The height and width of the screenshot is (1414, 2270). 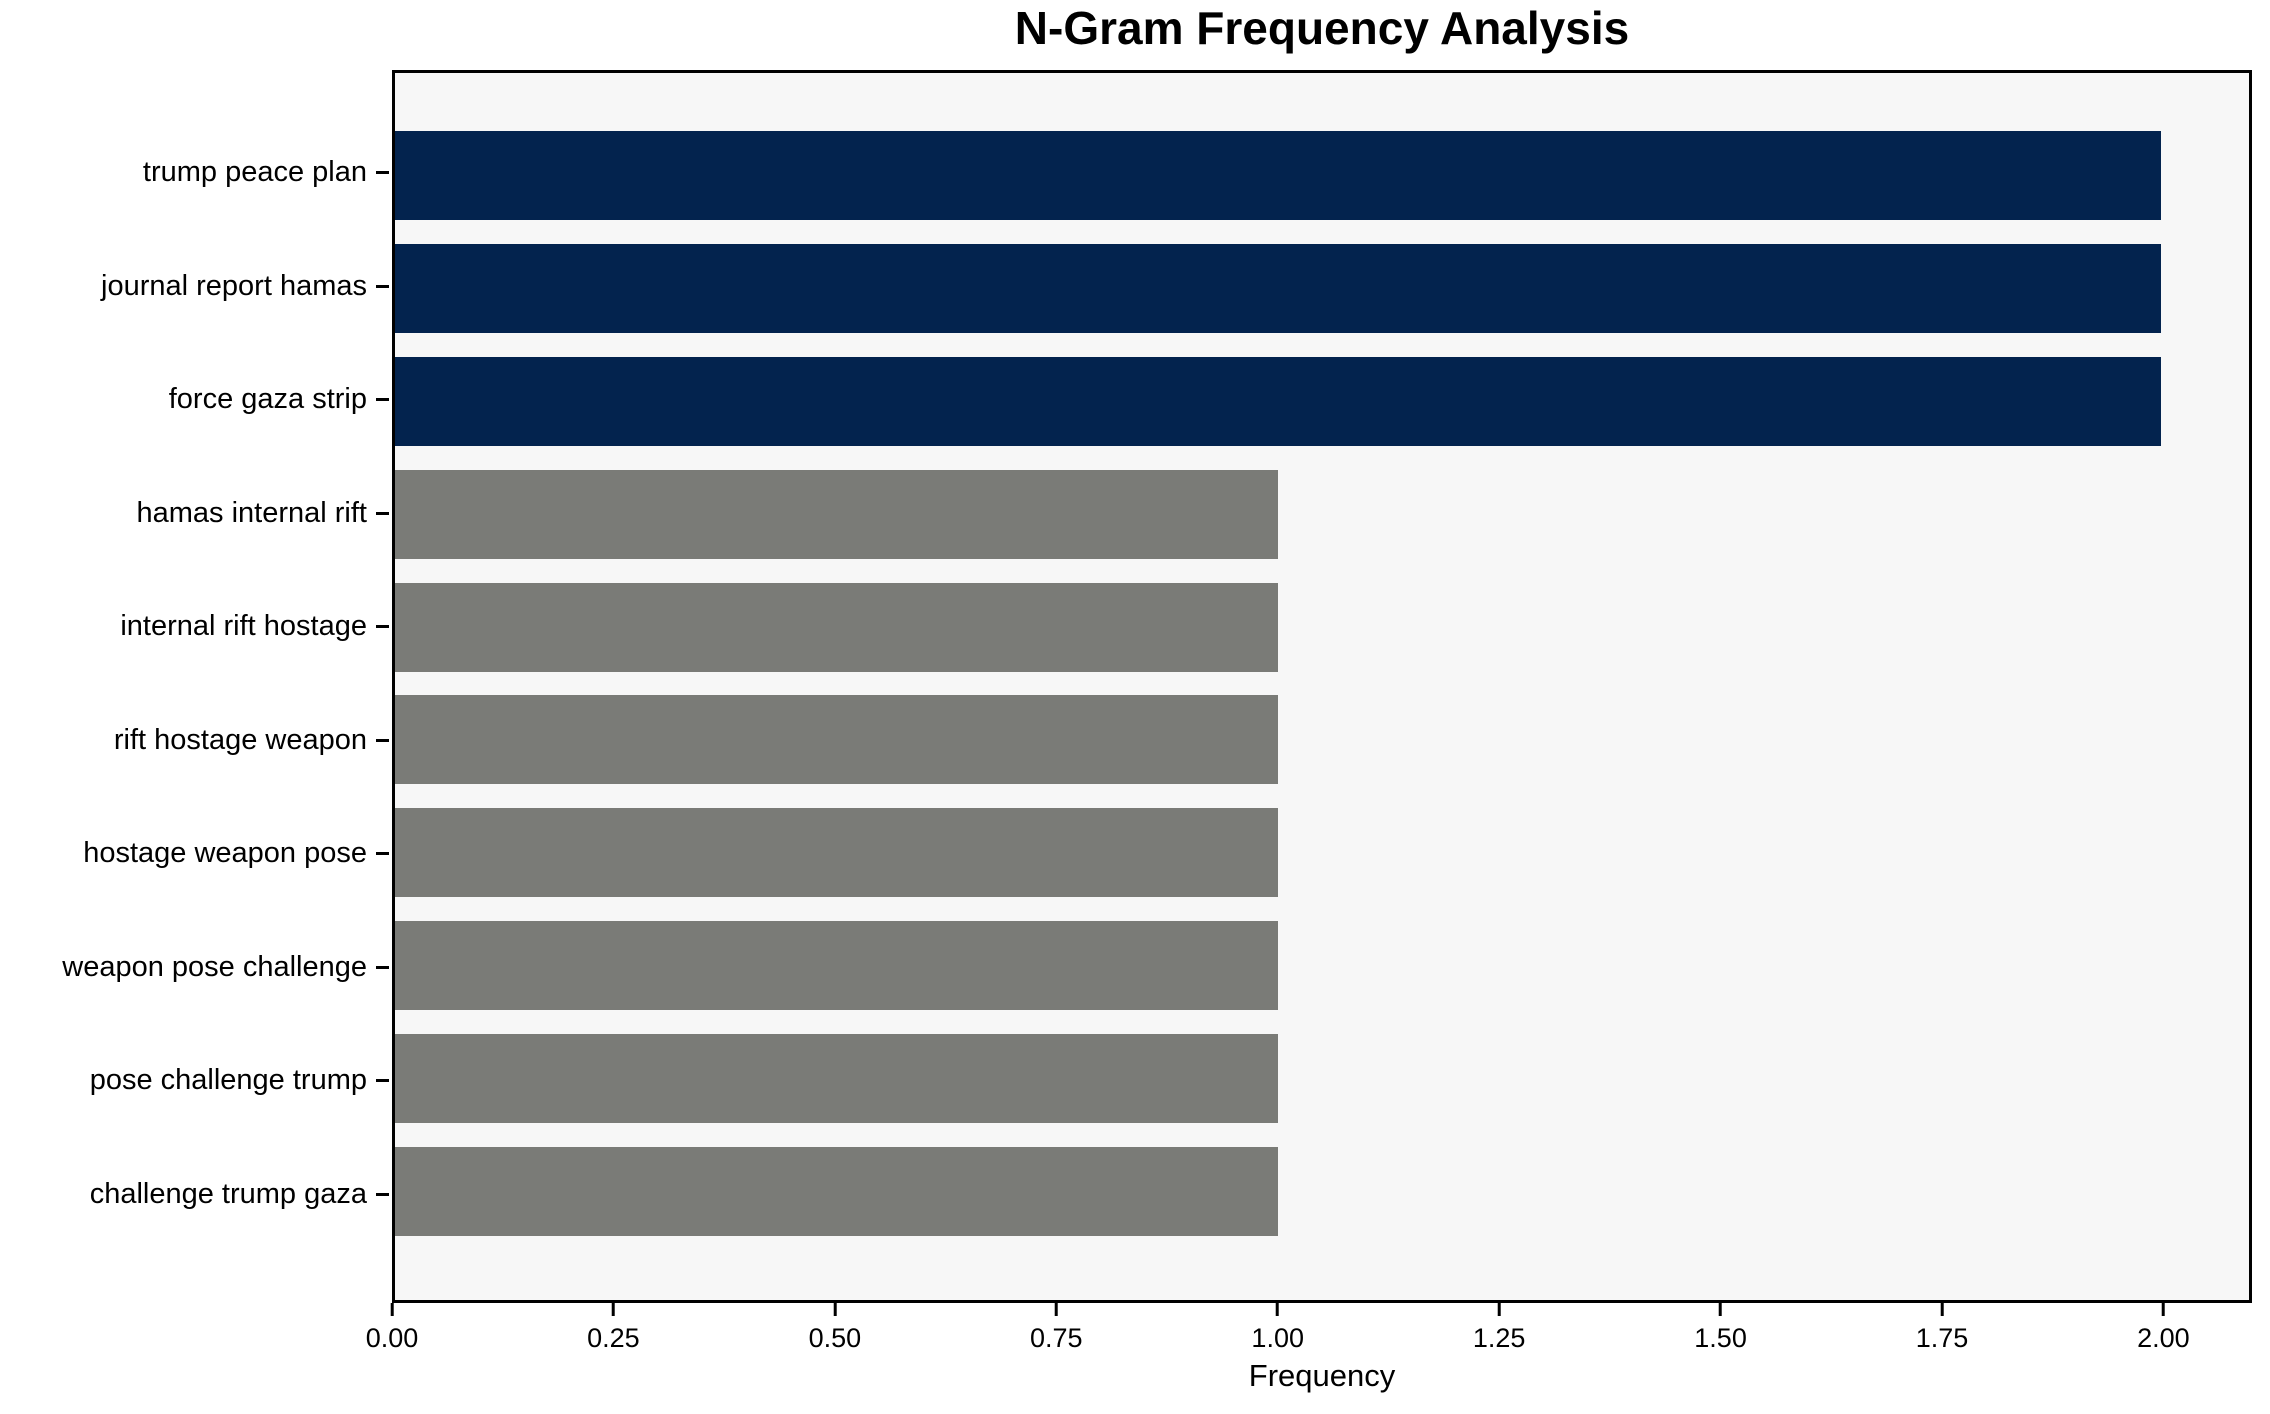 I want to click on bar-internal-rift-hostage, so click(x=836, y=627).